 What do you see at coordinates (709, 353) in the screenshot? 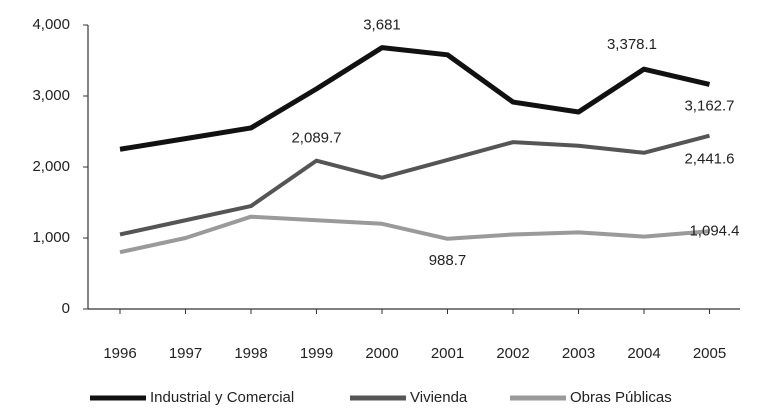
I see `x-tick-label: 2005` at bounding box center [709, 353].